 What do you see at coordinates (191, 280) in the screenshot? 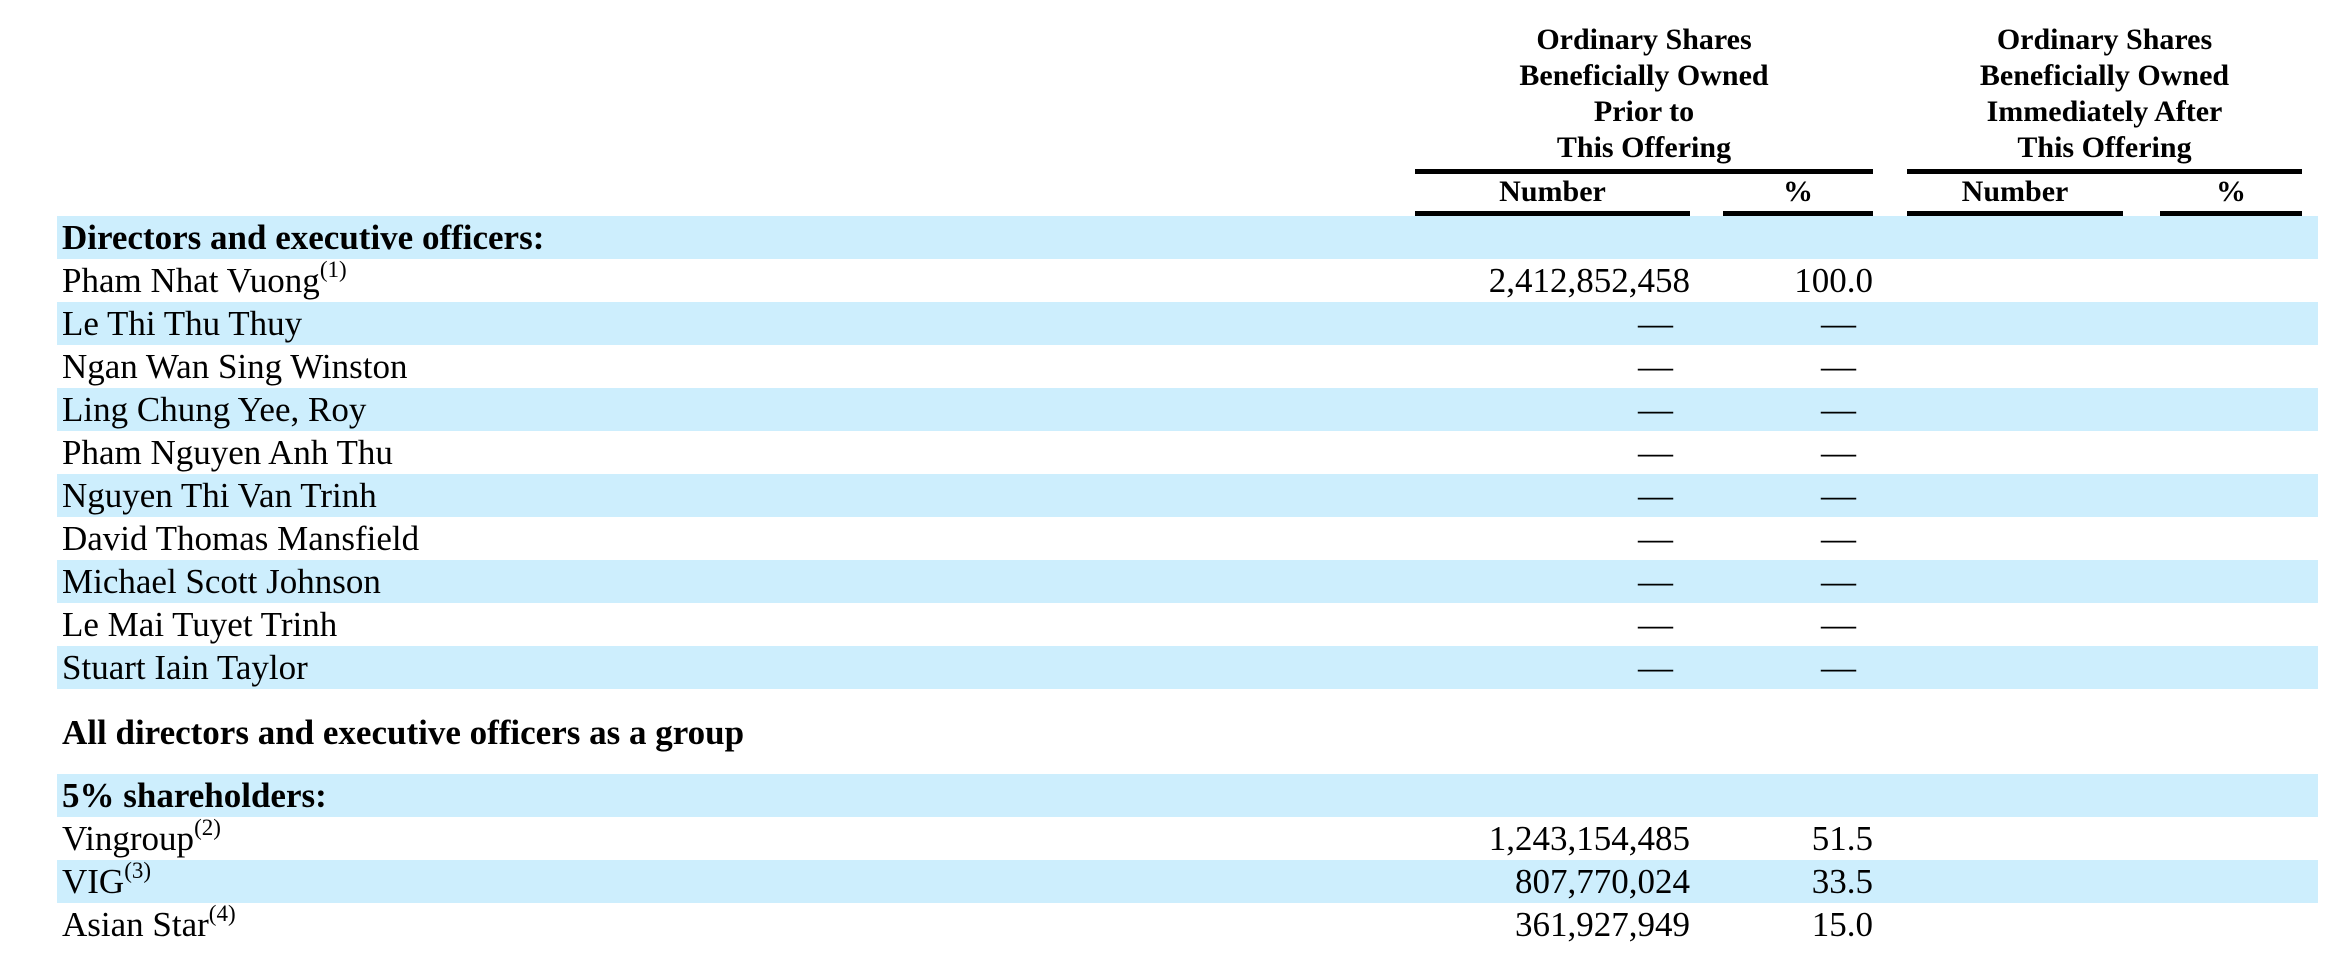
I see `row-label-text: Pham Nhat Vuong` at bounding box center [191, 280].